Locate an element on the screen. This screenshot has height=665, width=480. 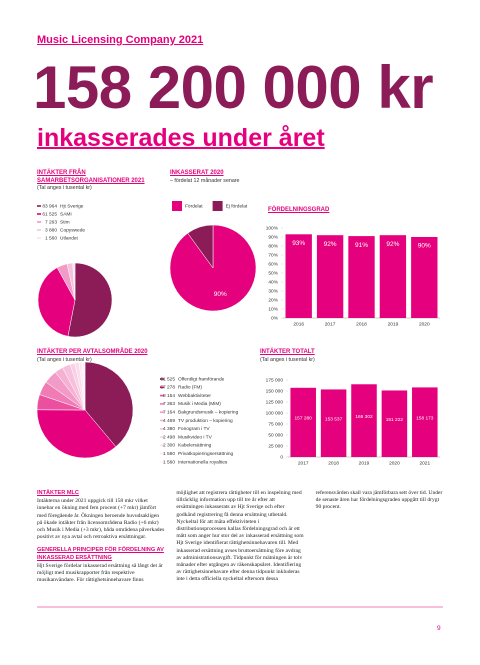
legend-value: 1 580 is located at coordinates (169, 454).